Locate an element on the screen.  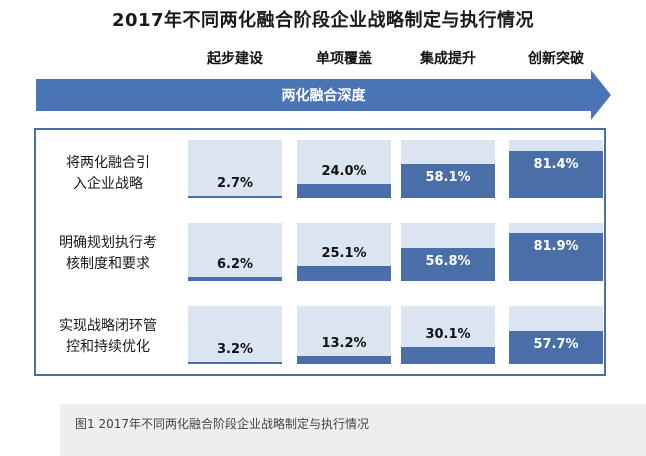
stage-label: 起步建设 is located at coordinates (235, 59).